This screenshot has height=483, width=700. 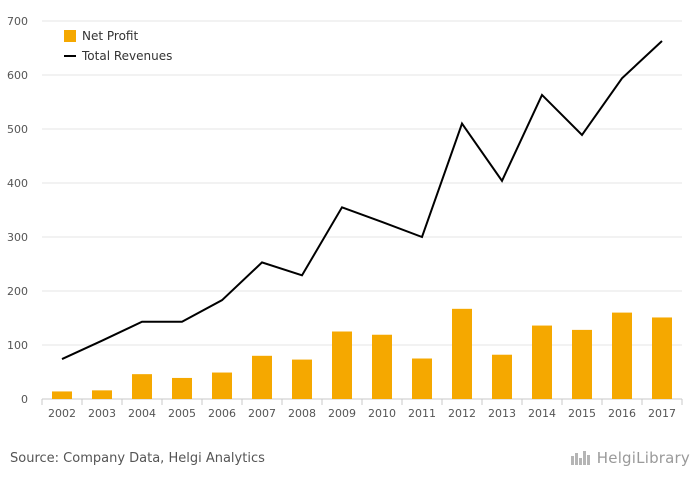 What do you see at coordinates (17, 75) in the screenshot?
I see `y-tick-label: 600` at bounding box center [17, 75].